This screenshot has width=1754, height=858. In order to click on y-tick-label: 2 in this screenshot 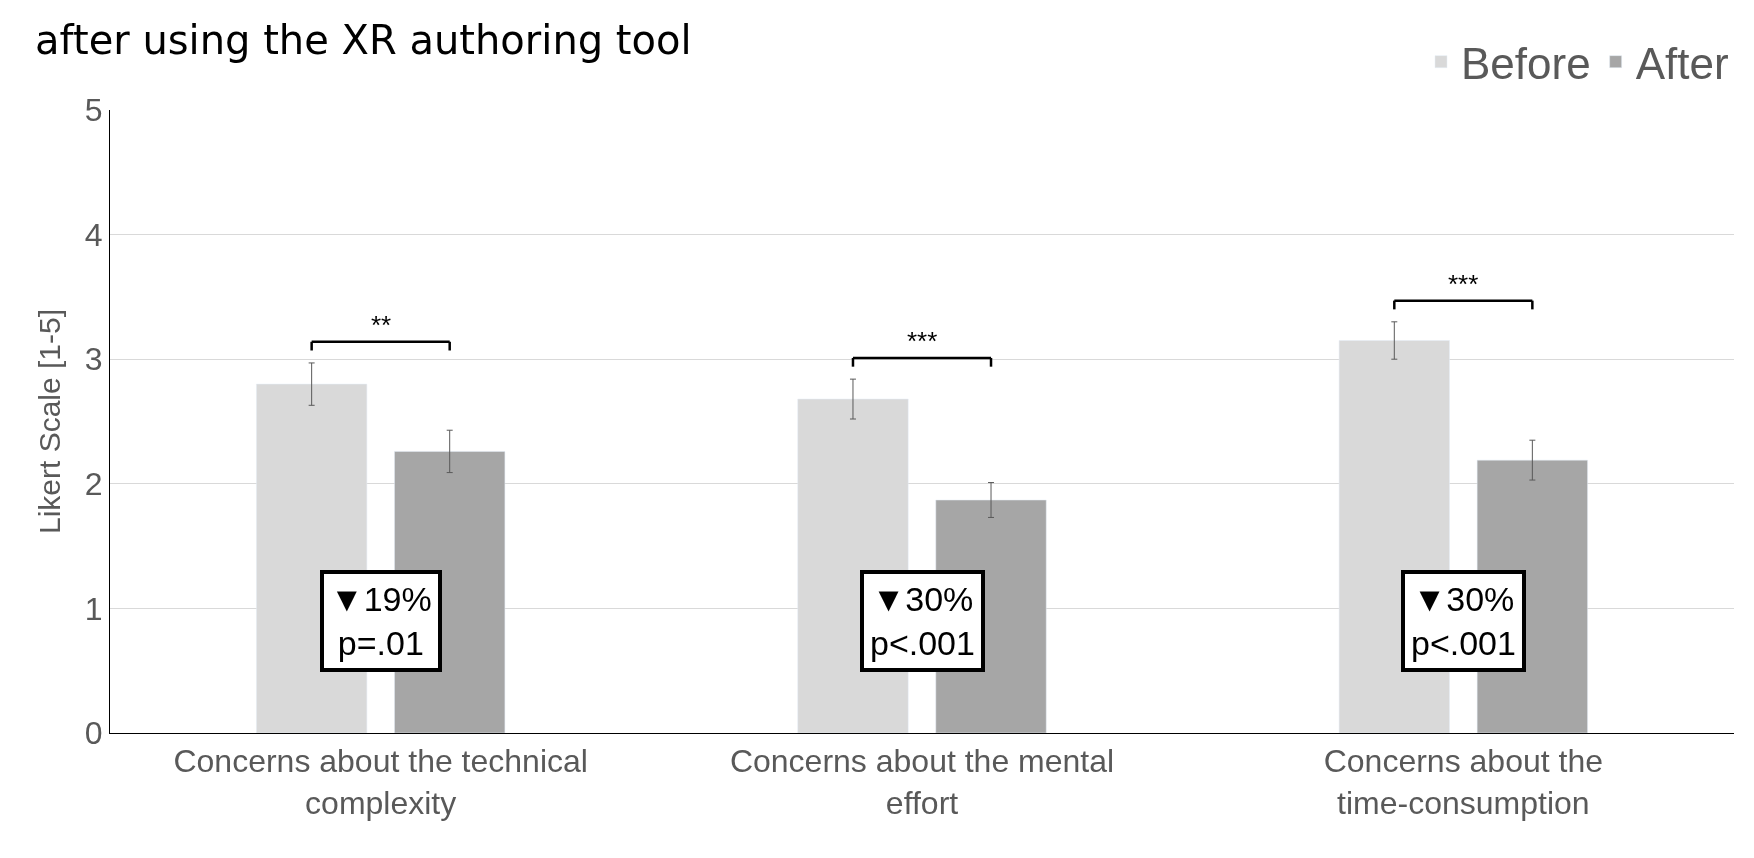, I will do `click(93, 484)`.